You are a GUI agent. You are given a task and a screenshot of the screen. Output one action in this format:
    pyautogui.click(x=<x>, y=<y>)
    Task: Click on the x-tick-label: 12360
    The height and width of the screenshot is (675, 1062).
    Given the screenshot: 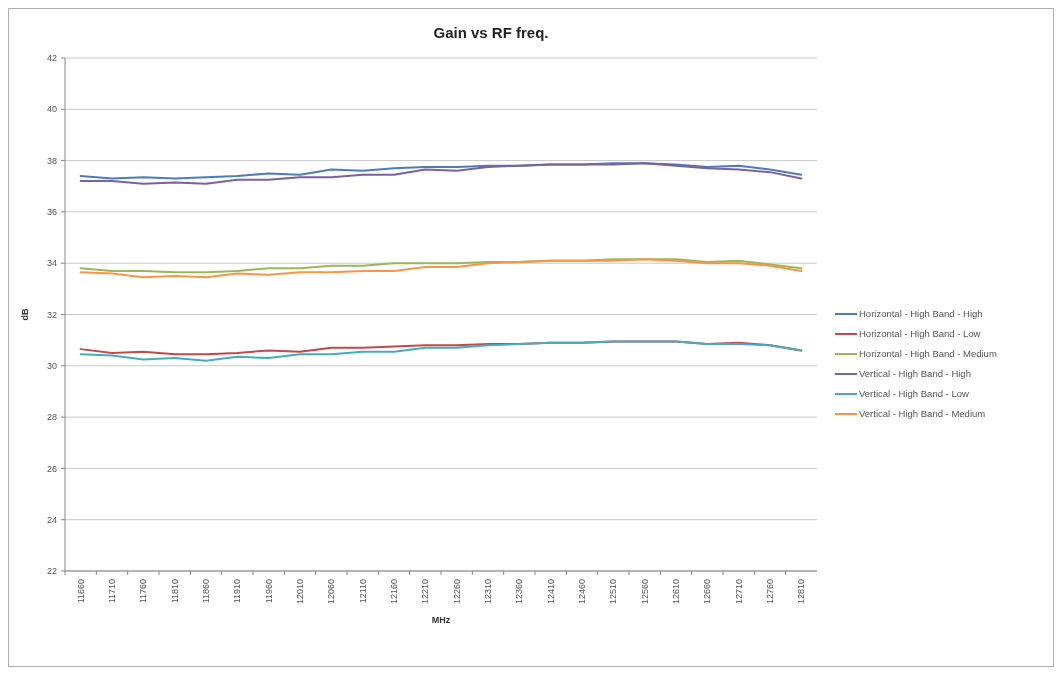 What is the action you would take?
    pyautogui.click(x=519, y=592)
    